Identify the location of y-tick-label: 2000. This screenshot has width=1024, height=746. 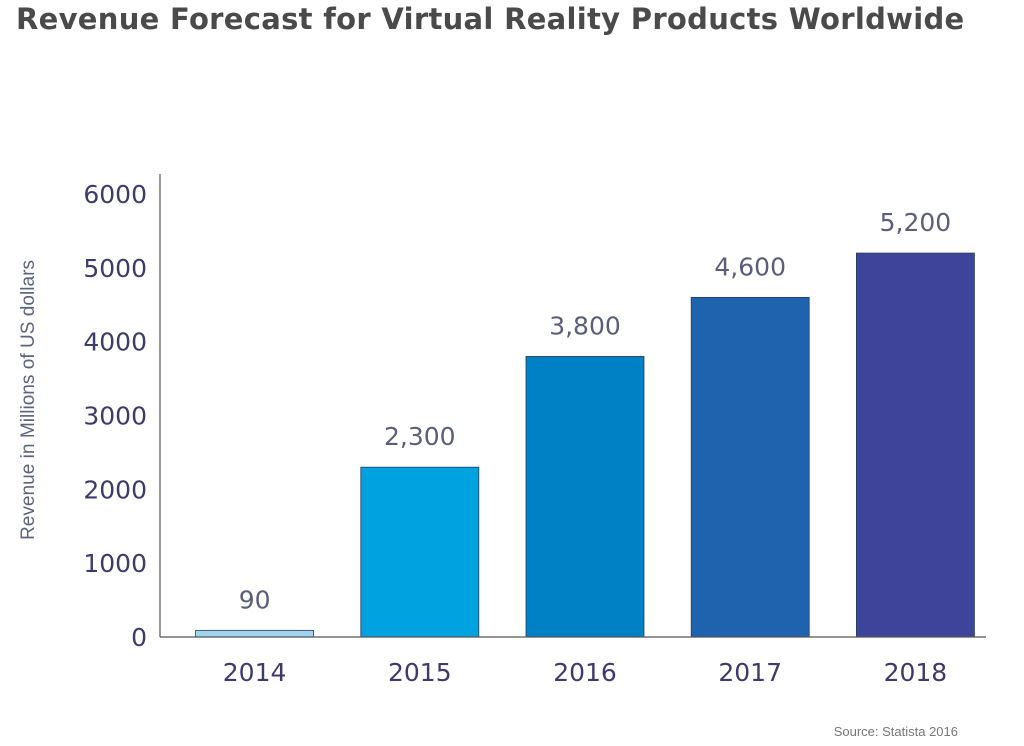
(115, 489).